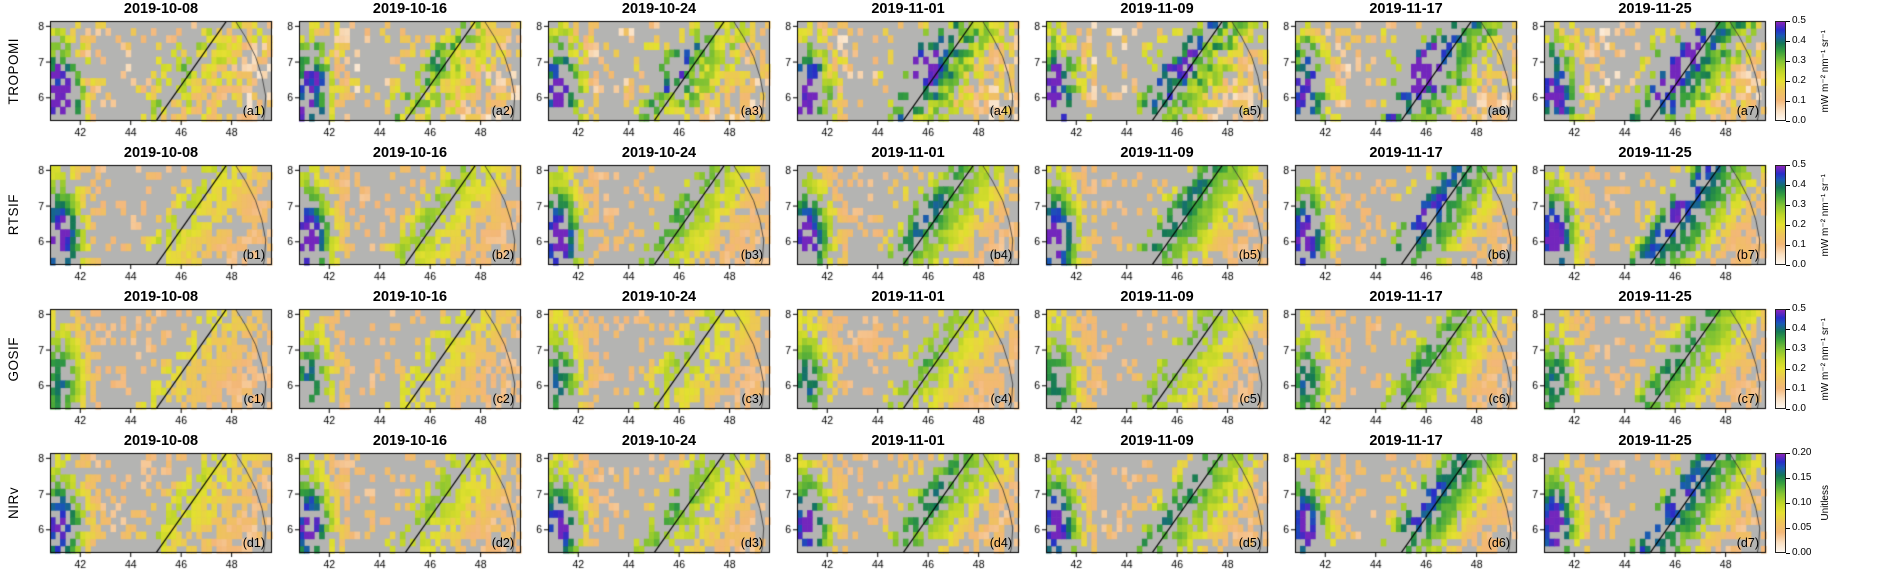 This screenshot has height=577, width=1892. Describe the element at coordinates (503, 399) in the screenshot. I see `panel-label: (c2)` at that location.